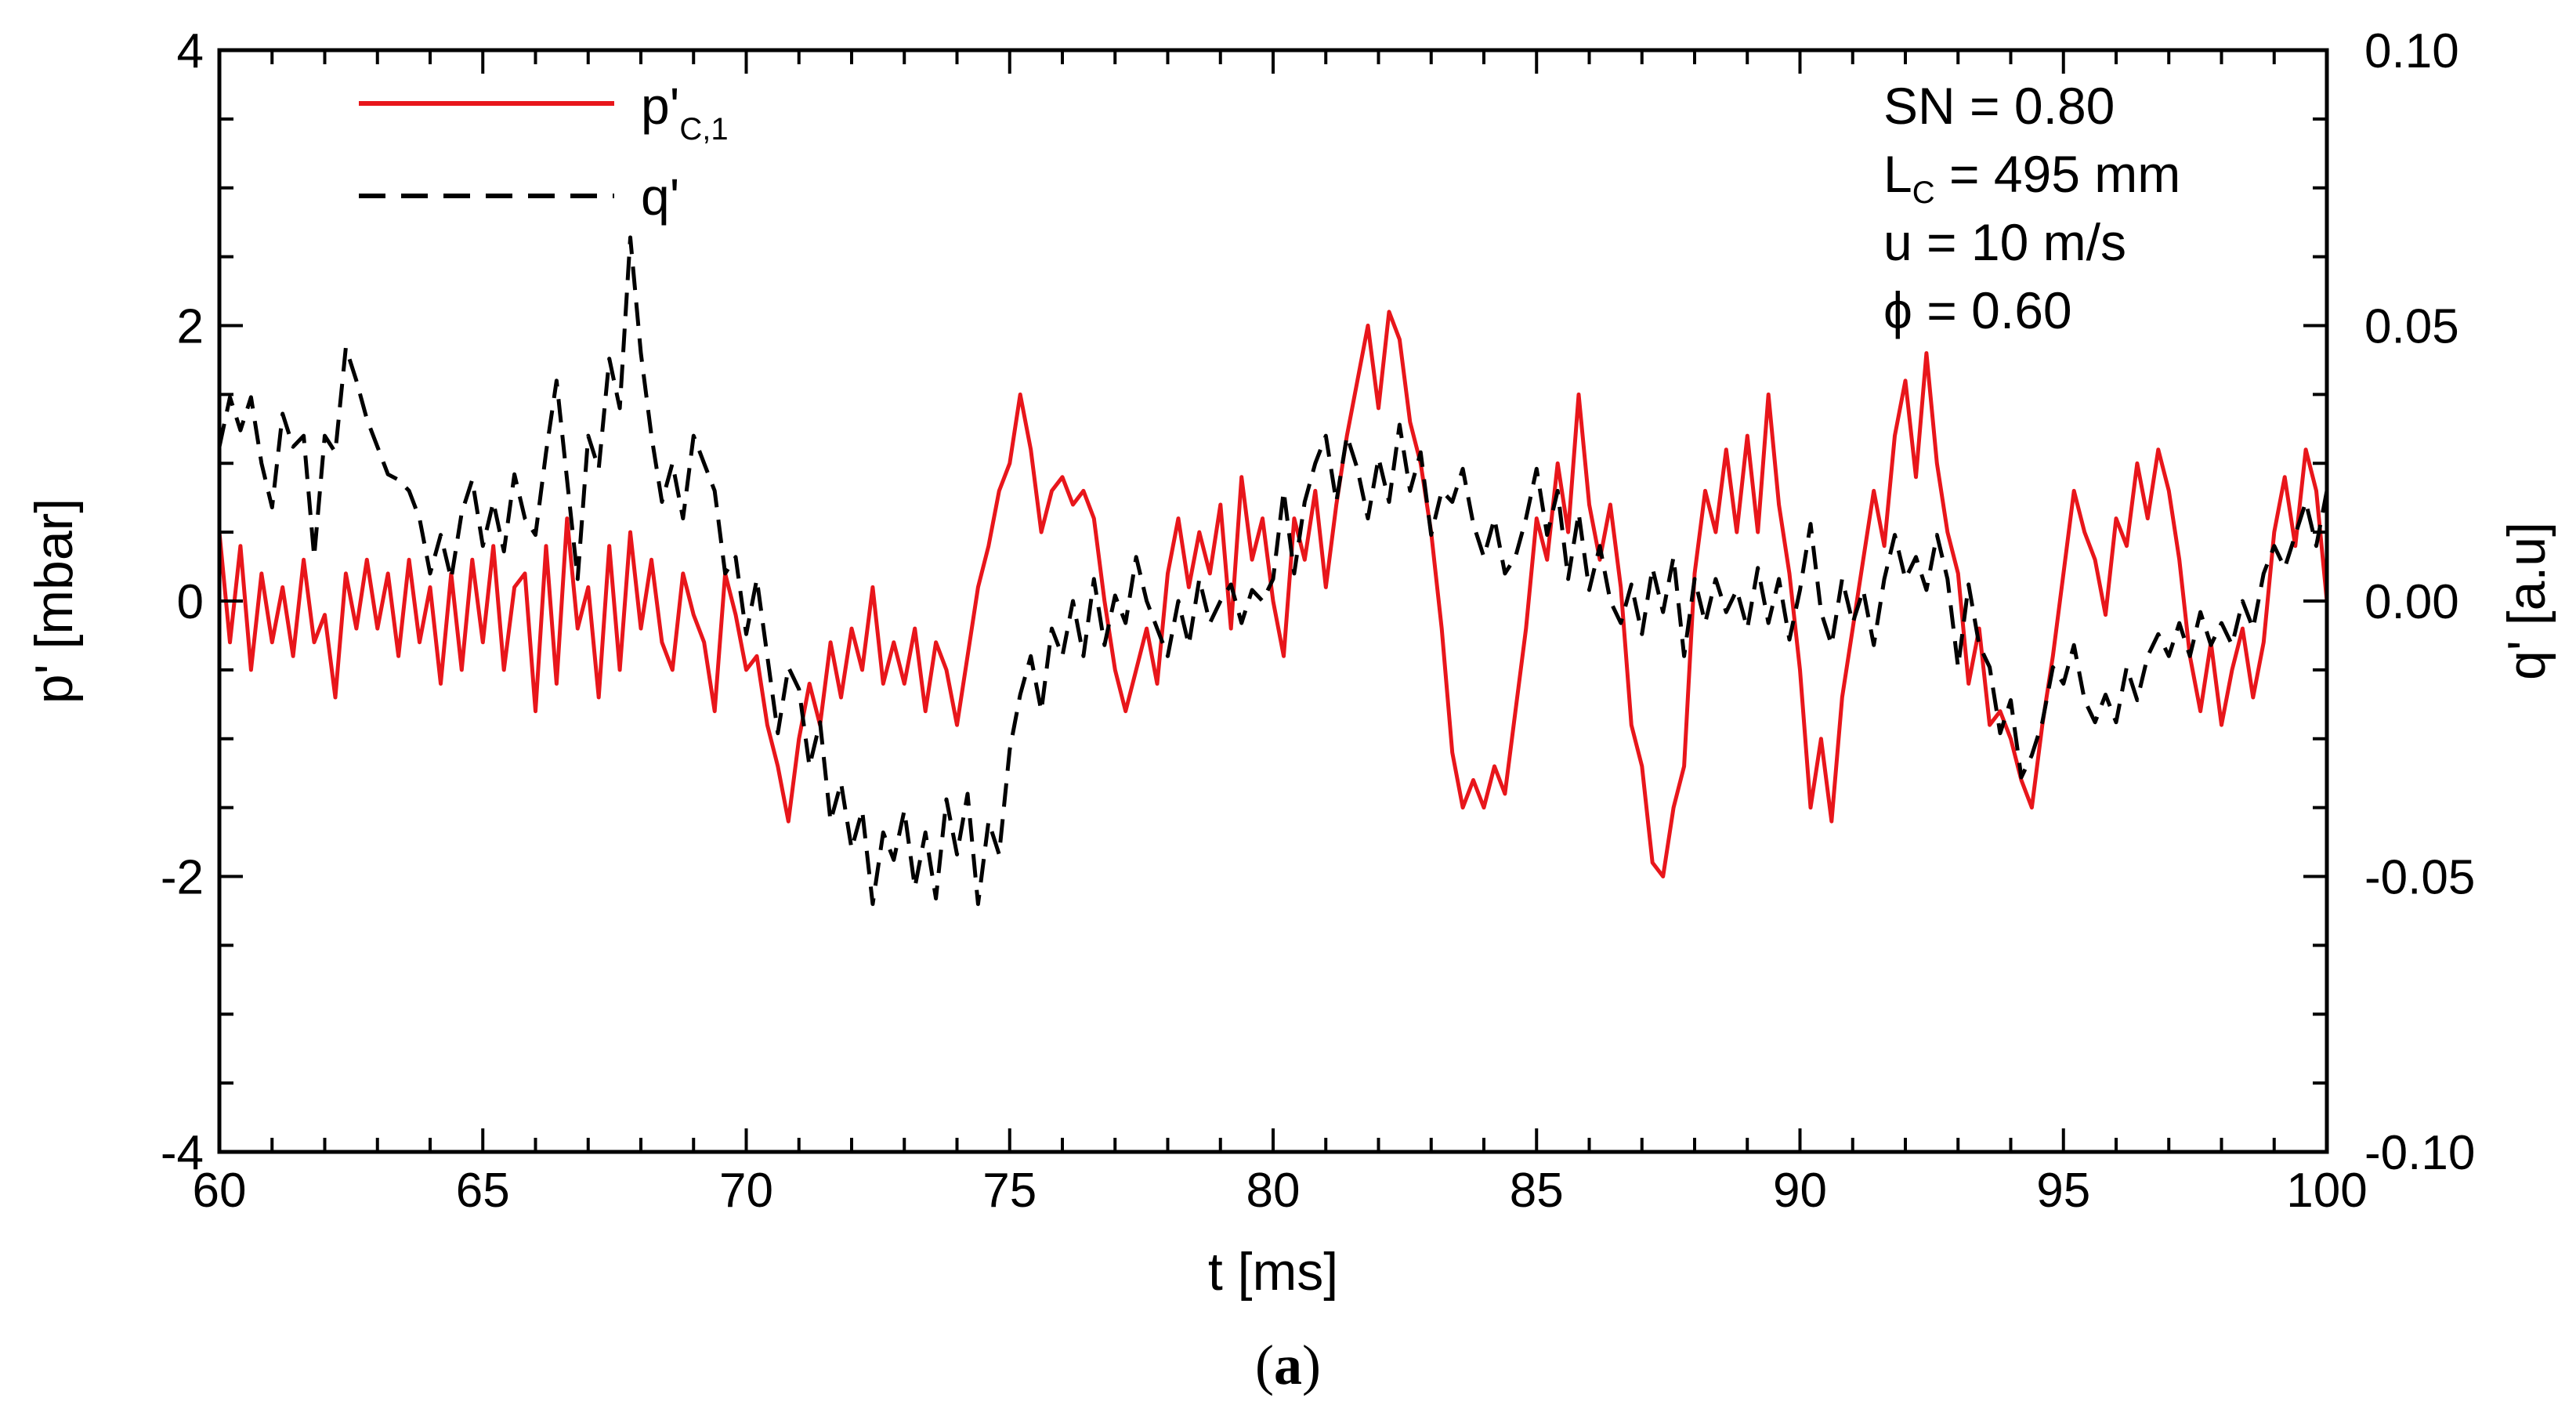  Describe the element at coordinates (183, 878) in the screenshot. I see `y-tick-label-left: -2` at that location.